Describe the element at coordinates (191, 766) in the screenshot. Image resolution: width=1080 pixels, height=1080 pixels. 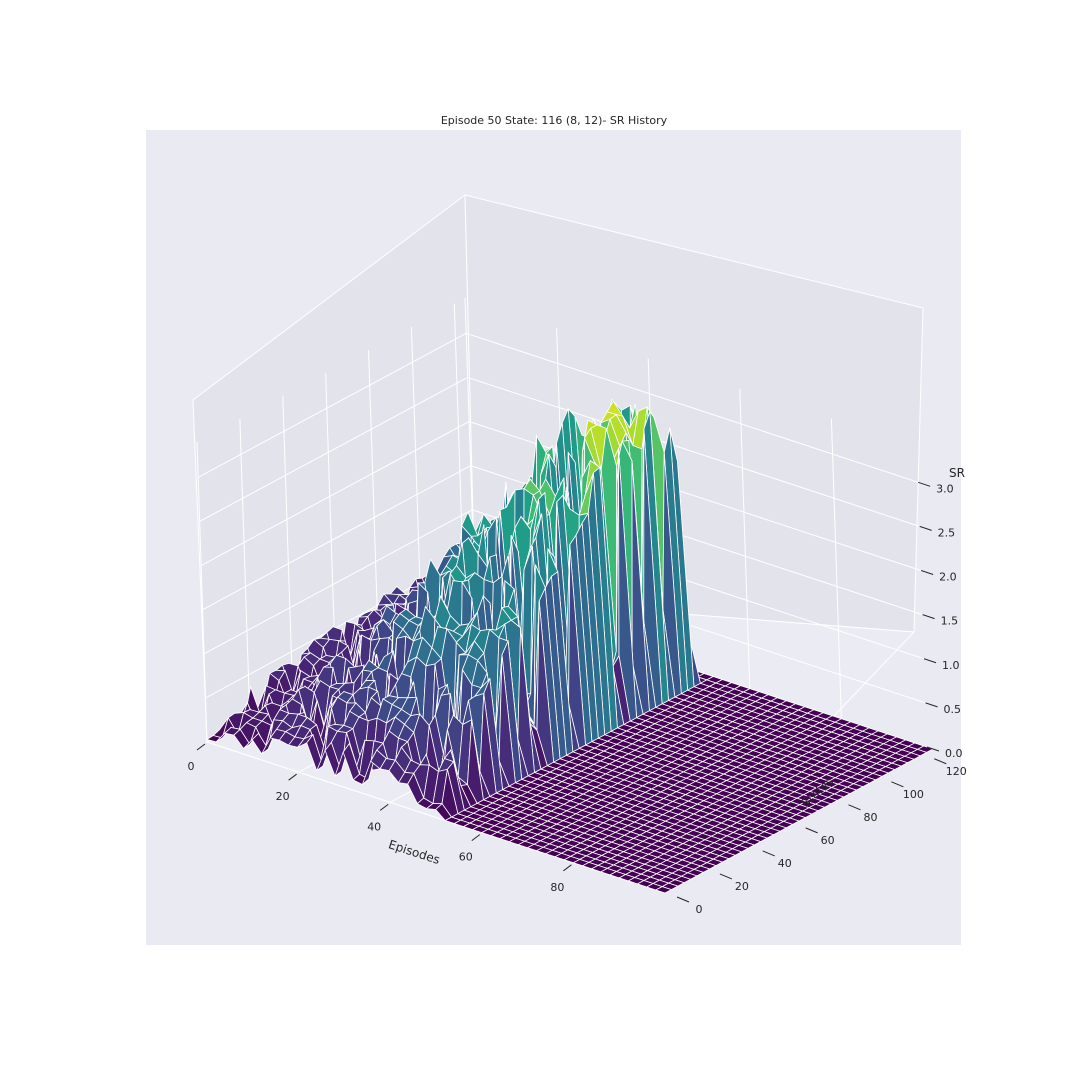
I see `x-tick-label: 0` at that location.